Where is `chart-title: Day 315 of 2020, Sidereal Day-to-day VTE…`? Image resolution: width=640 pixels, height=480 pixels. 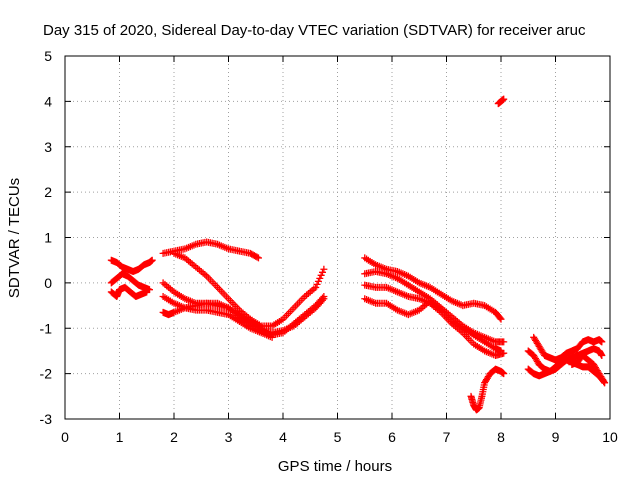
chart-title: Day 315 of 2020, Sidereal Day-to-day VTE… is located at coordinates (314, 30).